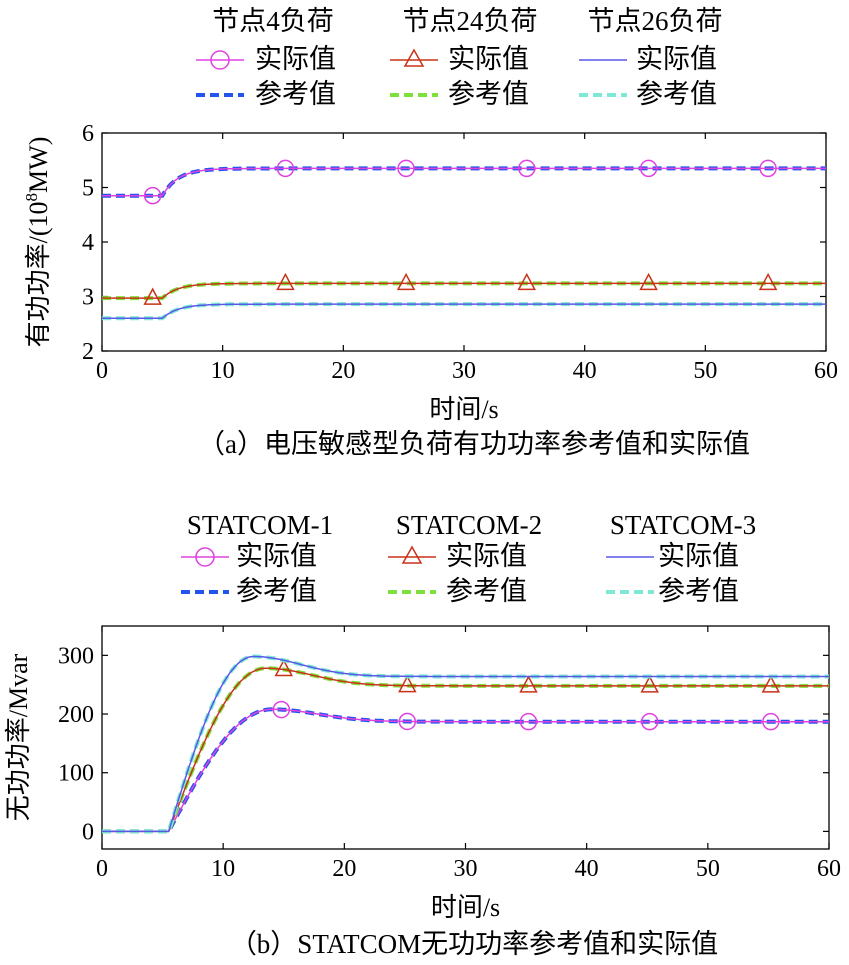 This screenshot has height=965, width=849. What do you see at coordinates (260, 525) in the screenshot?
I see `legend-group-title: STATCOM-1` at bounding box center [260, 525].